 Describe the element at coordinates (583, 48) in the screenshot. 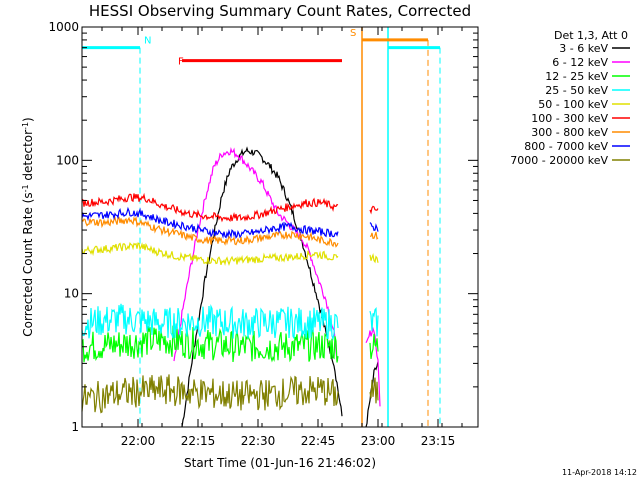

I see `legend-item-label: 3 - 6 keV` at that location.